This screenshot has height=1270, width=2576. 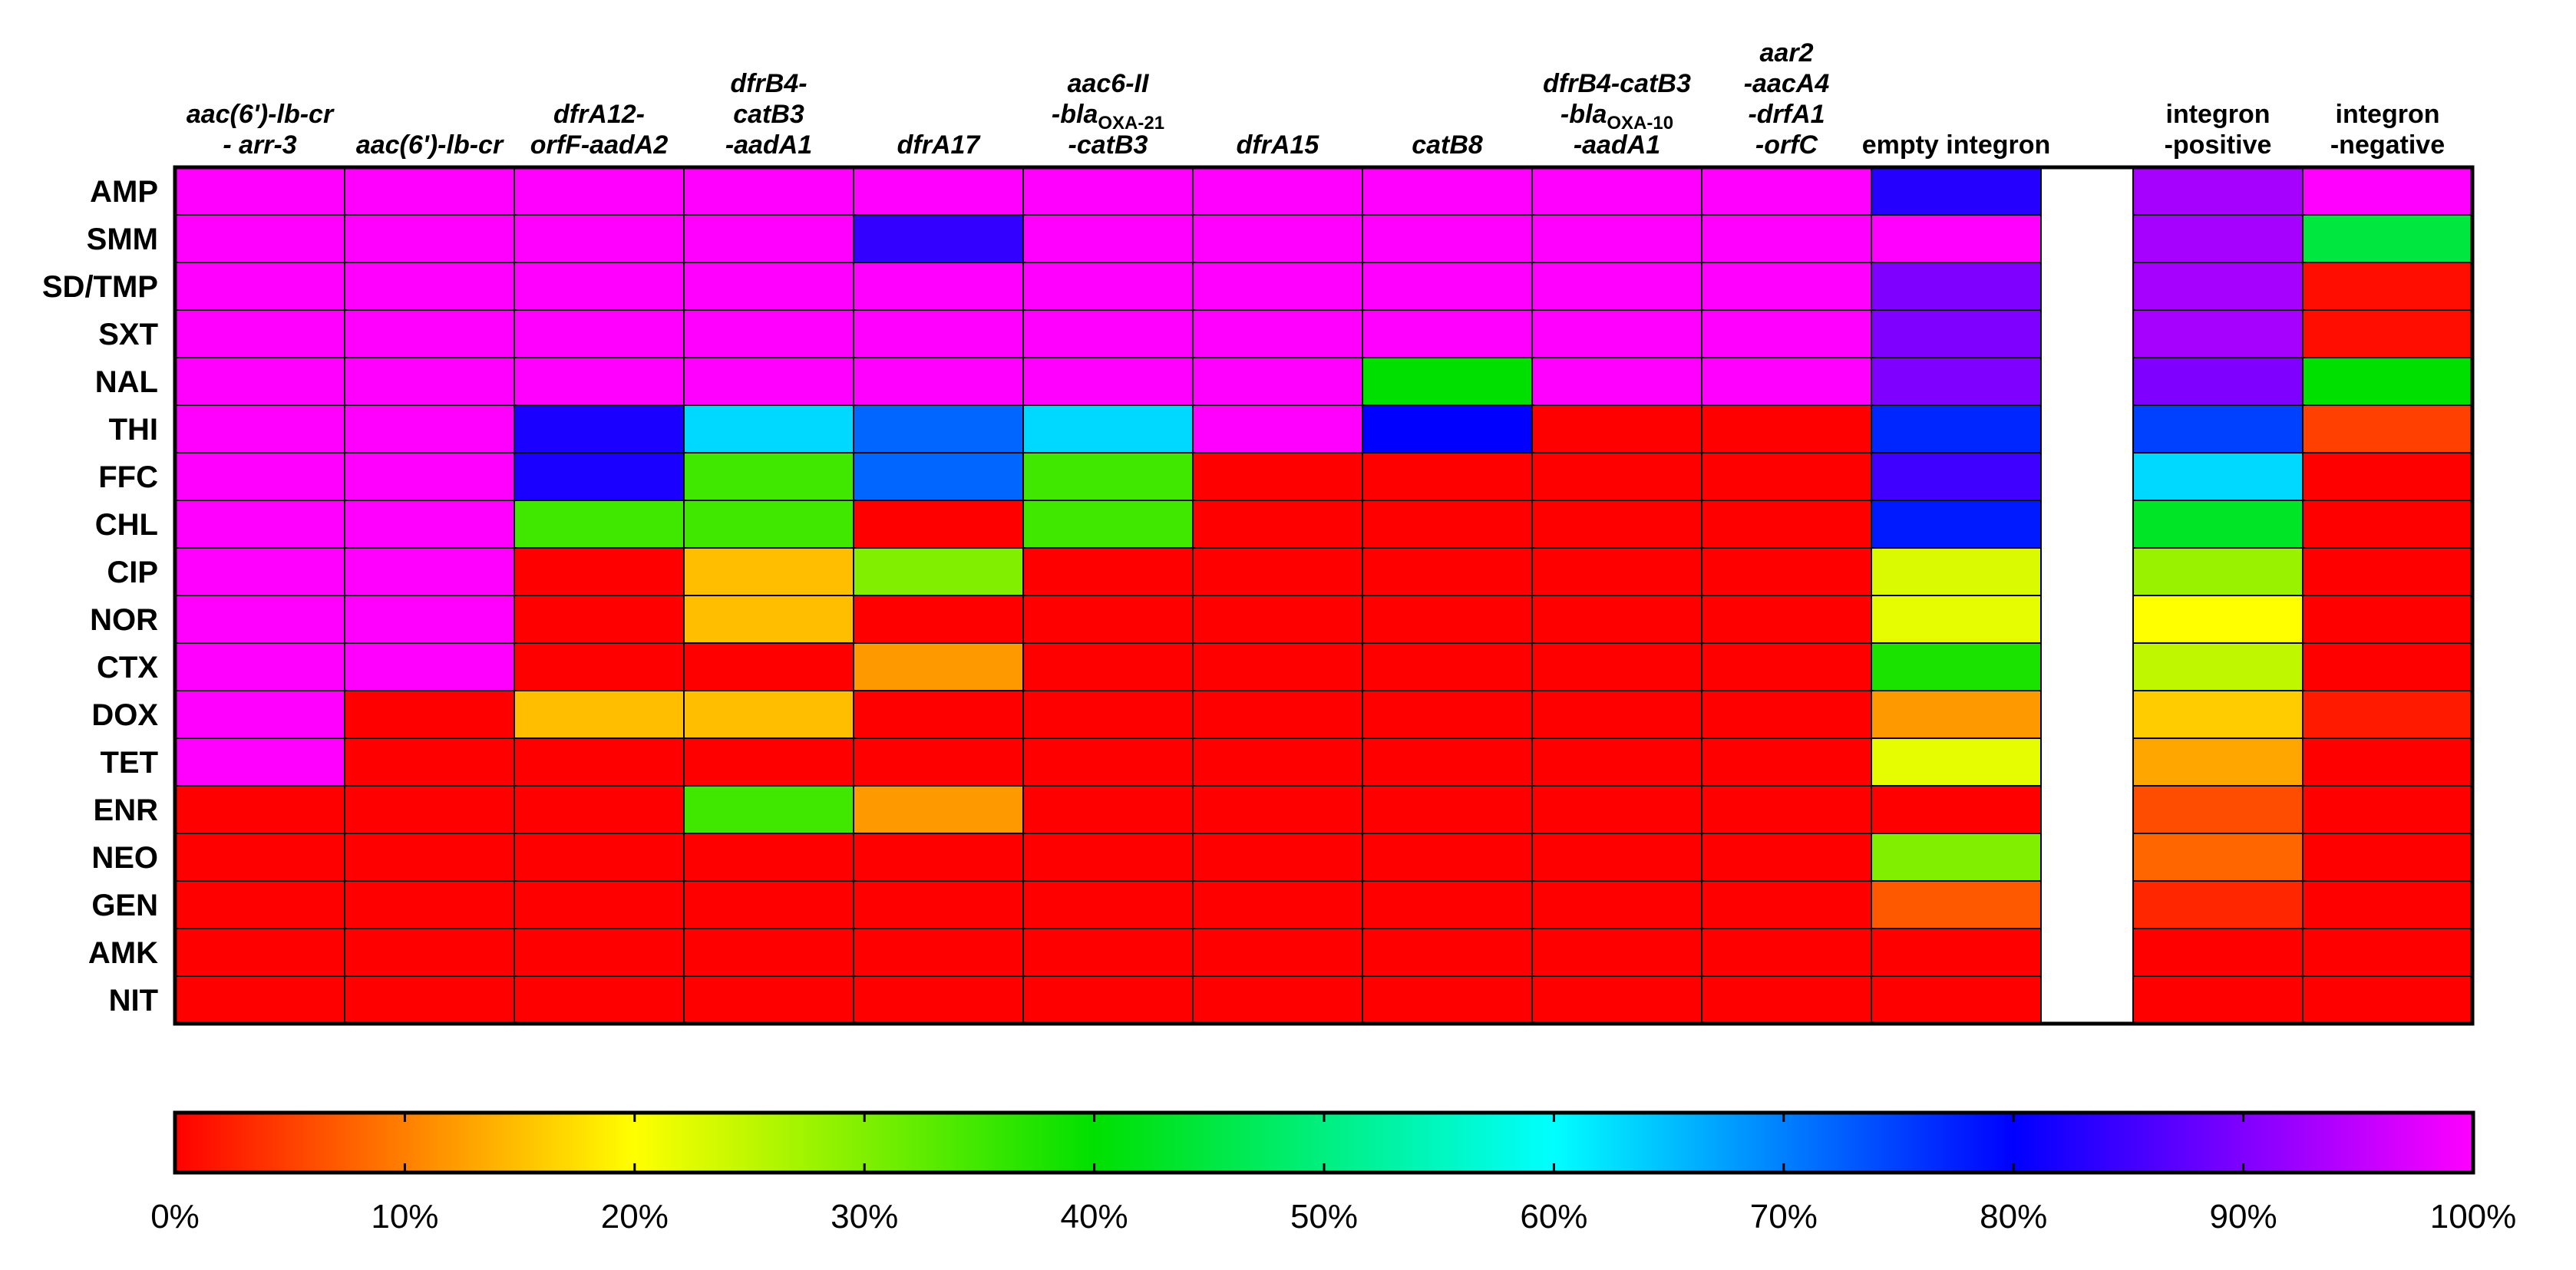 I want to click on row-label: THI, so click(x=133, y=430).